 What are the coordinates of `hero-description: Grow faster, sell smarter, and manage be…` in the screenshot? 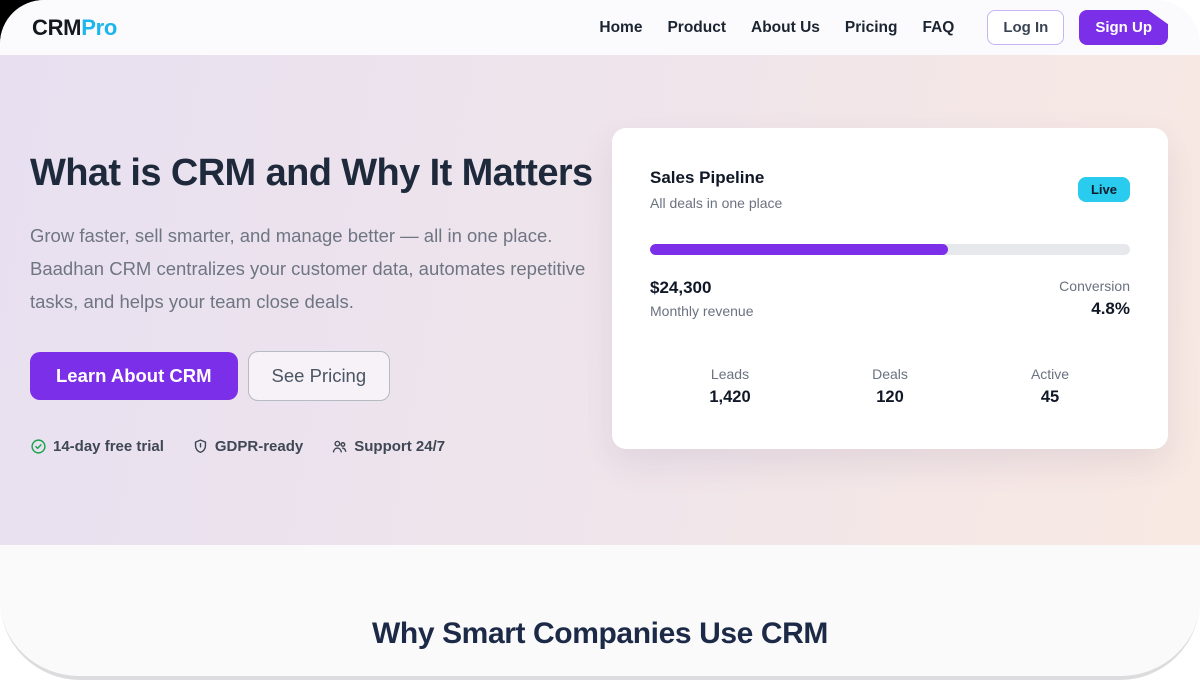 It's located at (308, 268).